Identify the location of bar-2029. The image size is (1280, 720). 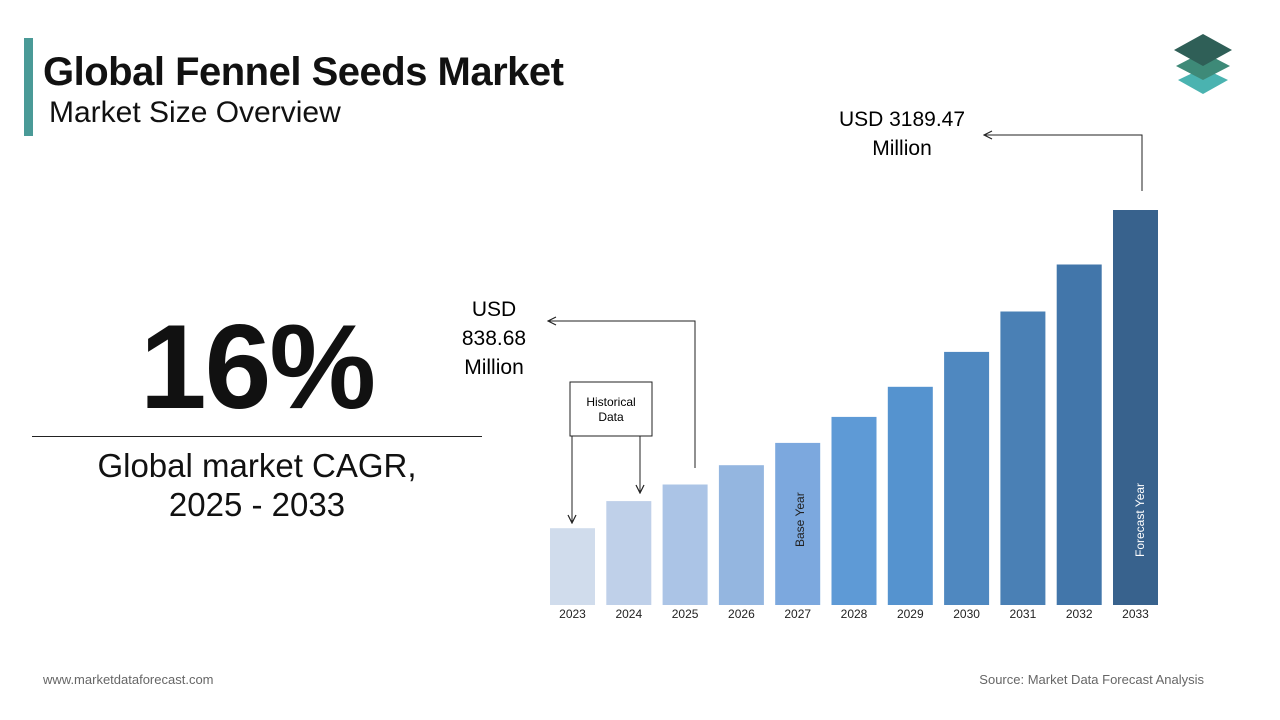
(910, 495).